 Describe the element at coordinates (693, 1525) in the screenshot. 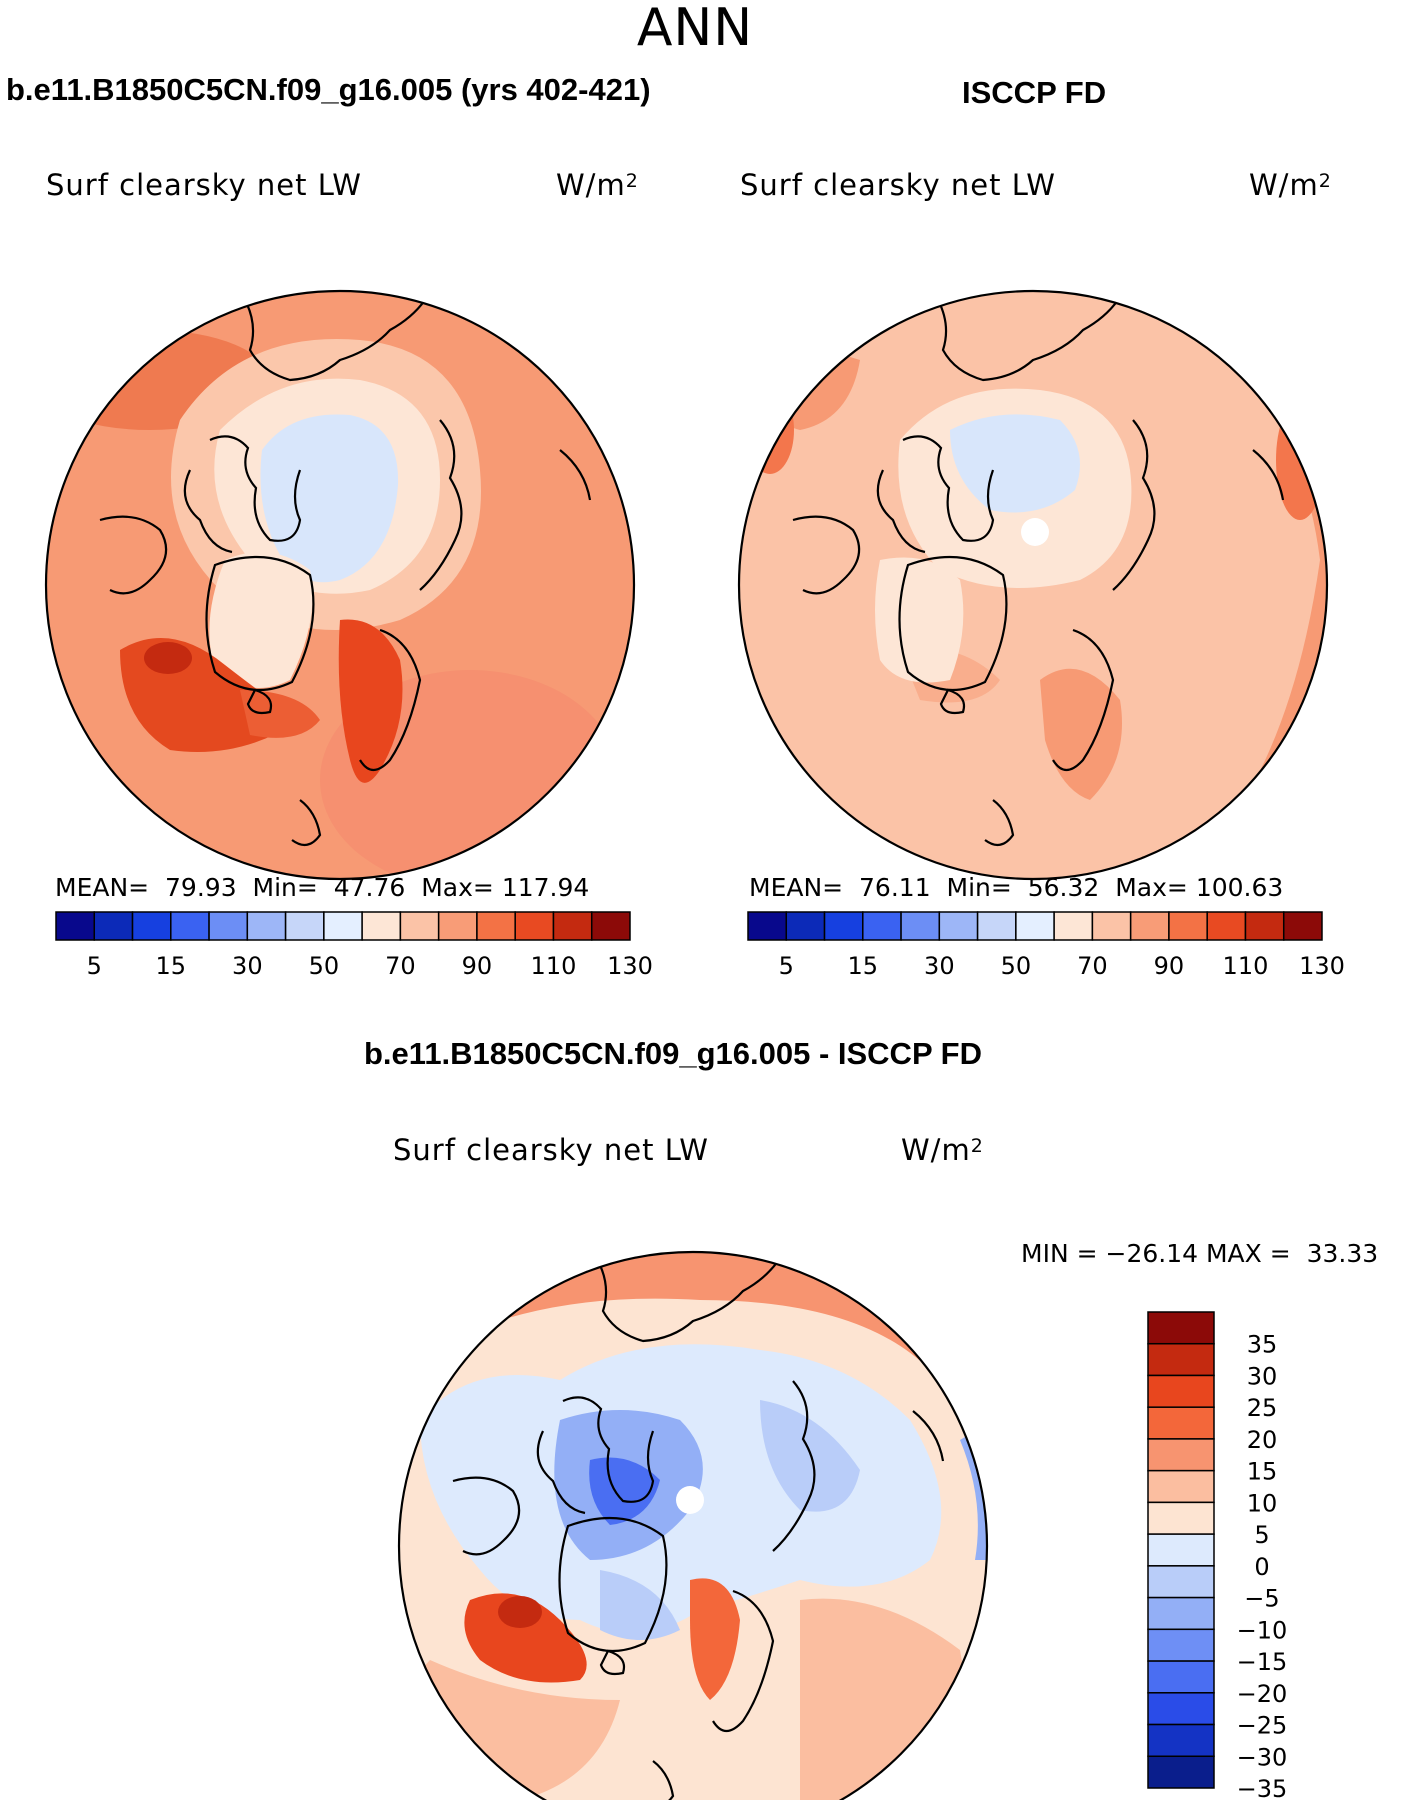

I see `diff-polar-map` at that location.